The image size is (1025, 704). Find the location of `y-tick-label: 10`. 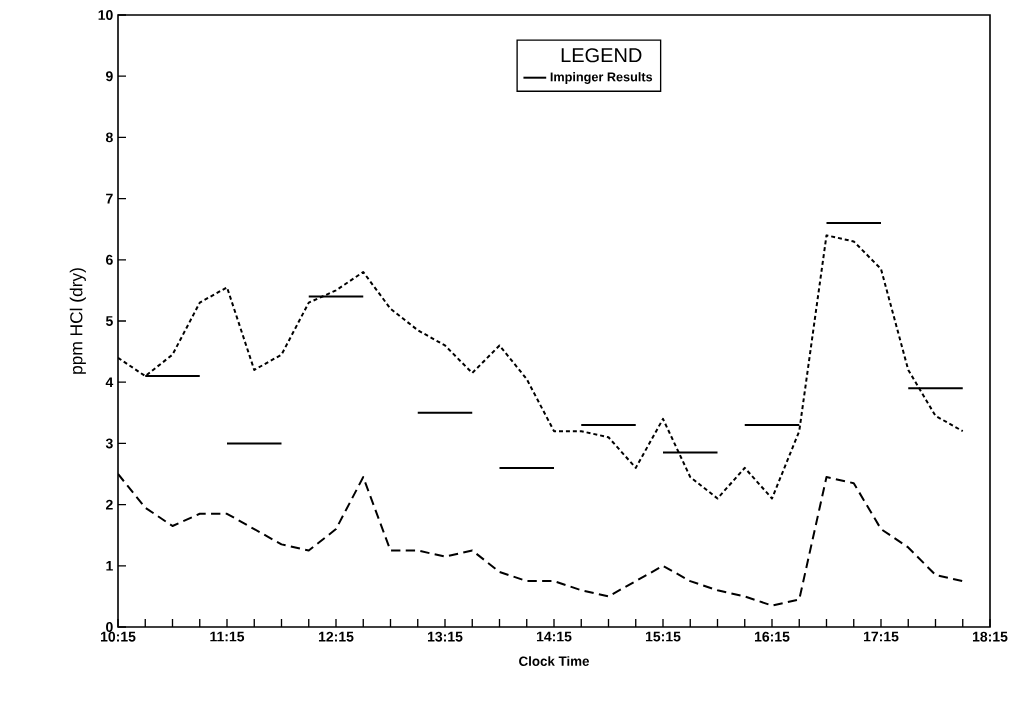

y-tick-label: 10 is located at coordinates (105, 15).